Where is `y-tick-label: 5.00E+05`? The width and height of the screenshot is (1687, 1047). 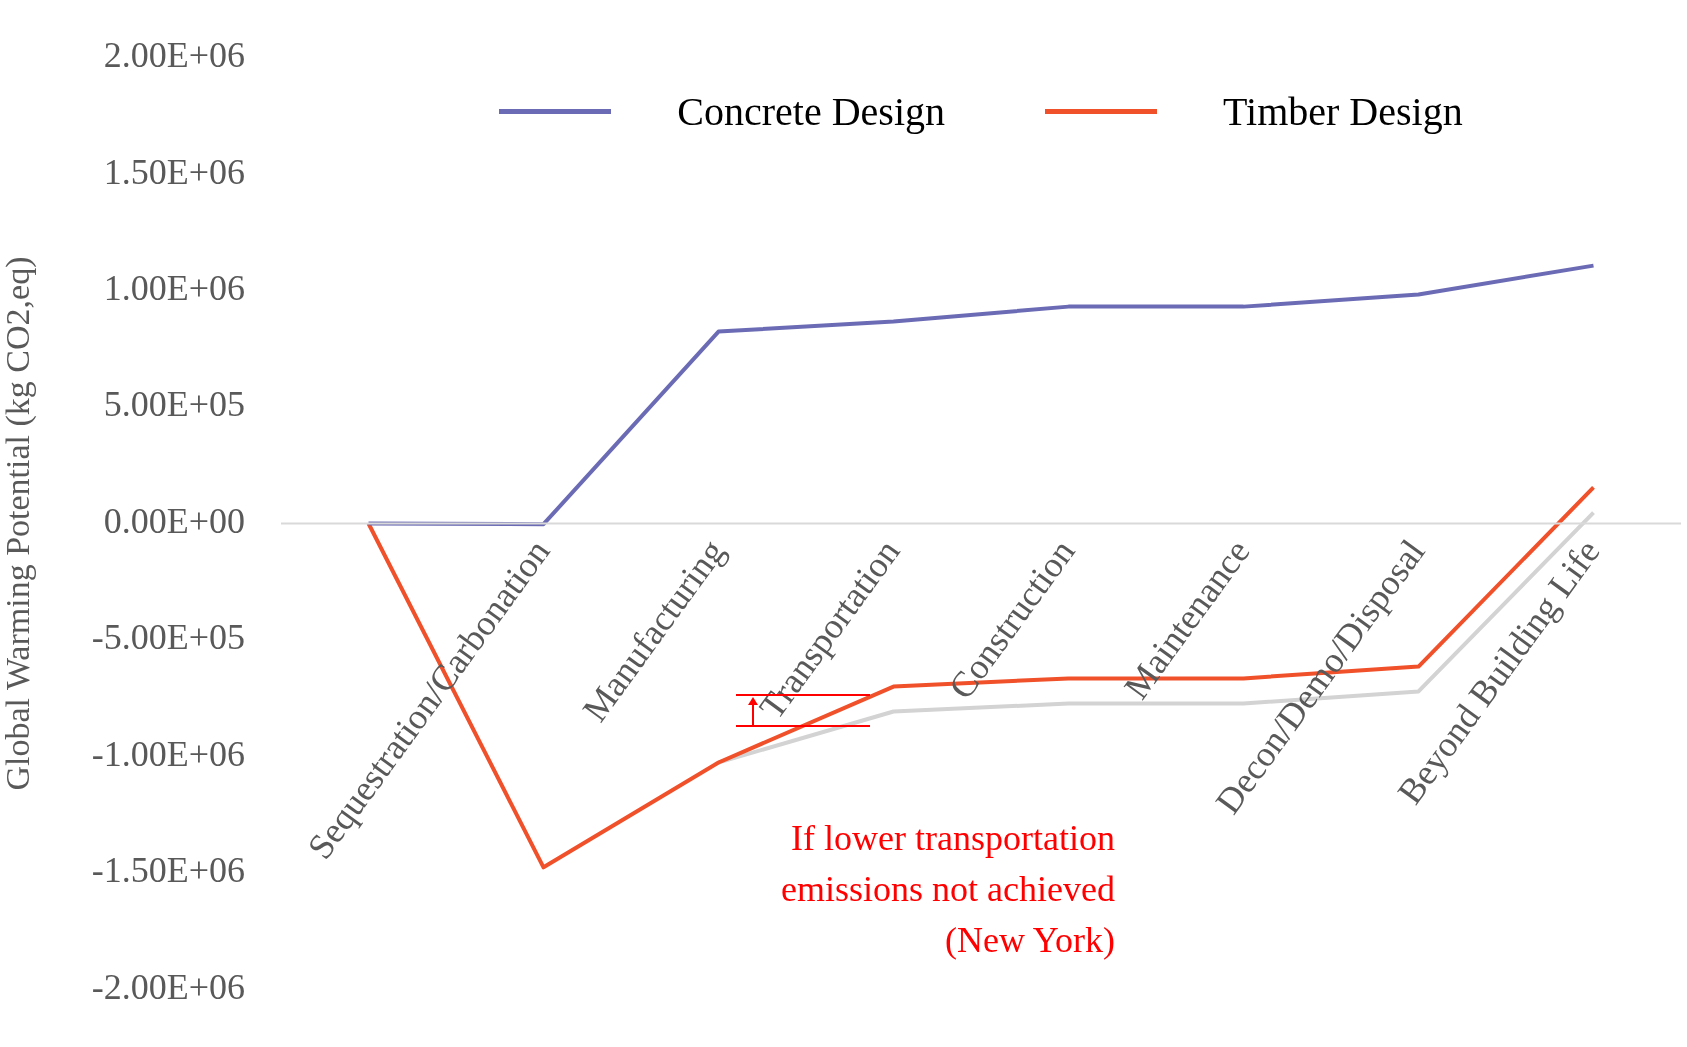 y-tick-label: 5.00E+05 is located at coordinates (174, 404).